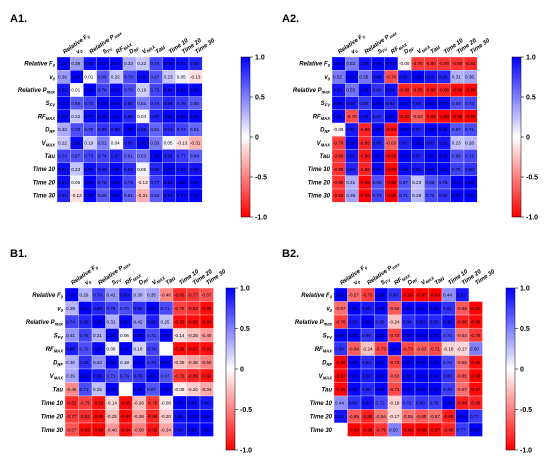 The width and height of the screenshot is (550, 461). I want to click on cell-value-label: -0.88, so click(462, 402).